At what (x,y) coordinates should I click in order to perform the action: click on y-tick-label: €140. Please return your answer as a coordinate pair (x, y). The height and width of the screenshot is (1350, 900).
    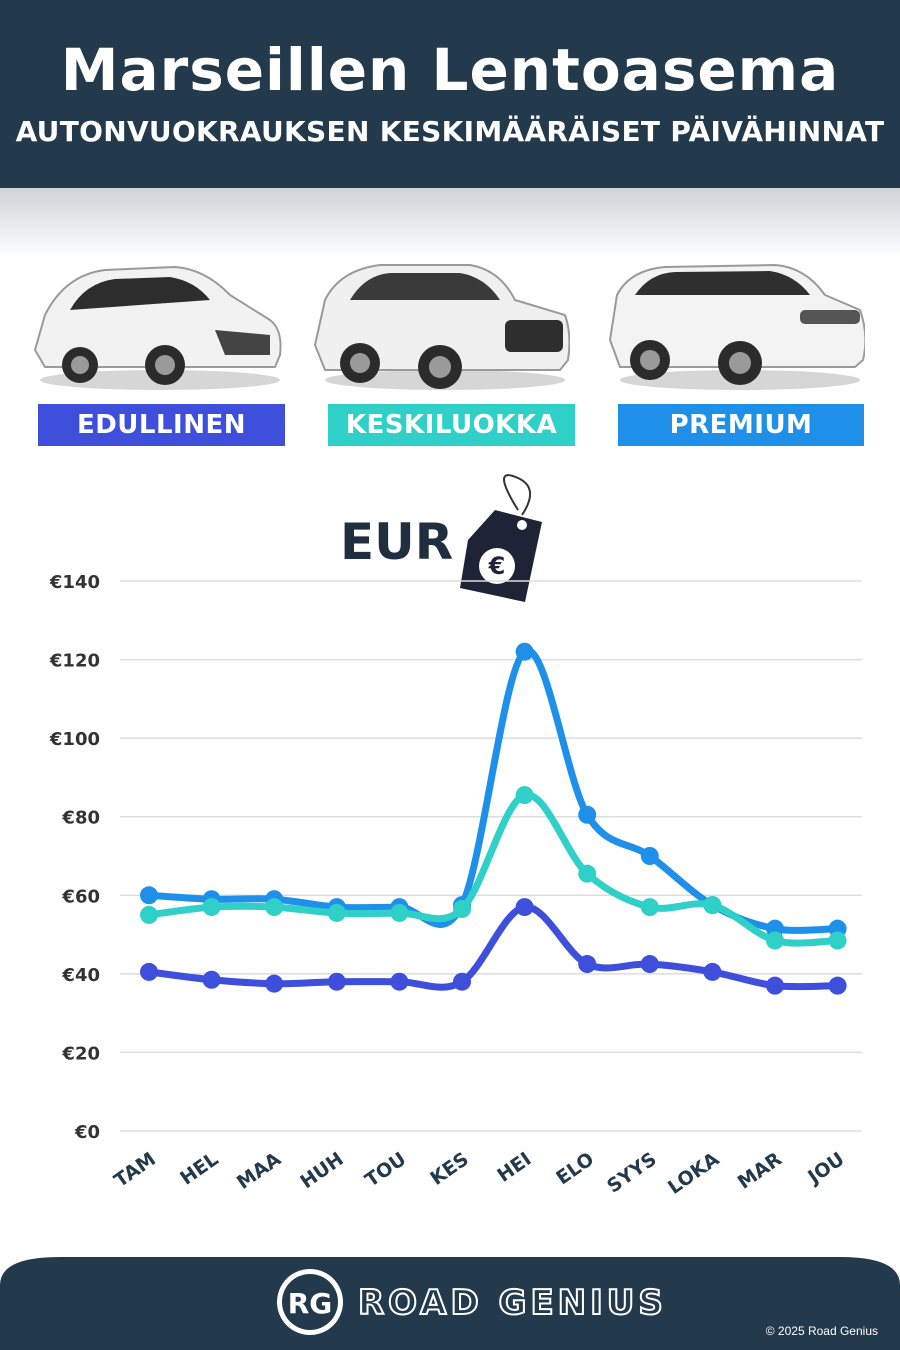
    Looking at the image, I should click on (74, 582).